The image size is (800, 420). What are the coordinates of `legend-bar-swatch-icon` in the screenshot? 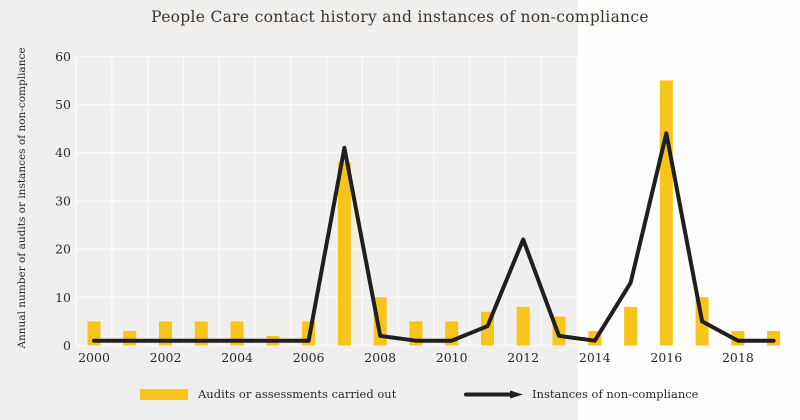 It's located at (164, 394).